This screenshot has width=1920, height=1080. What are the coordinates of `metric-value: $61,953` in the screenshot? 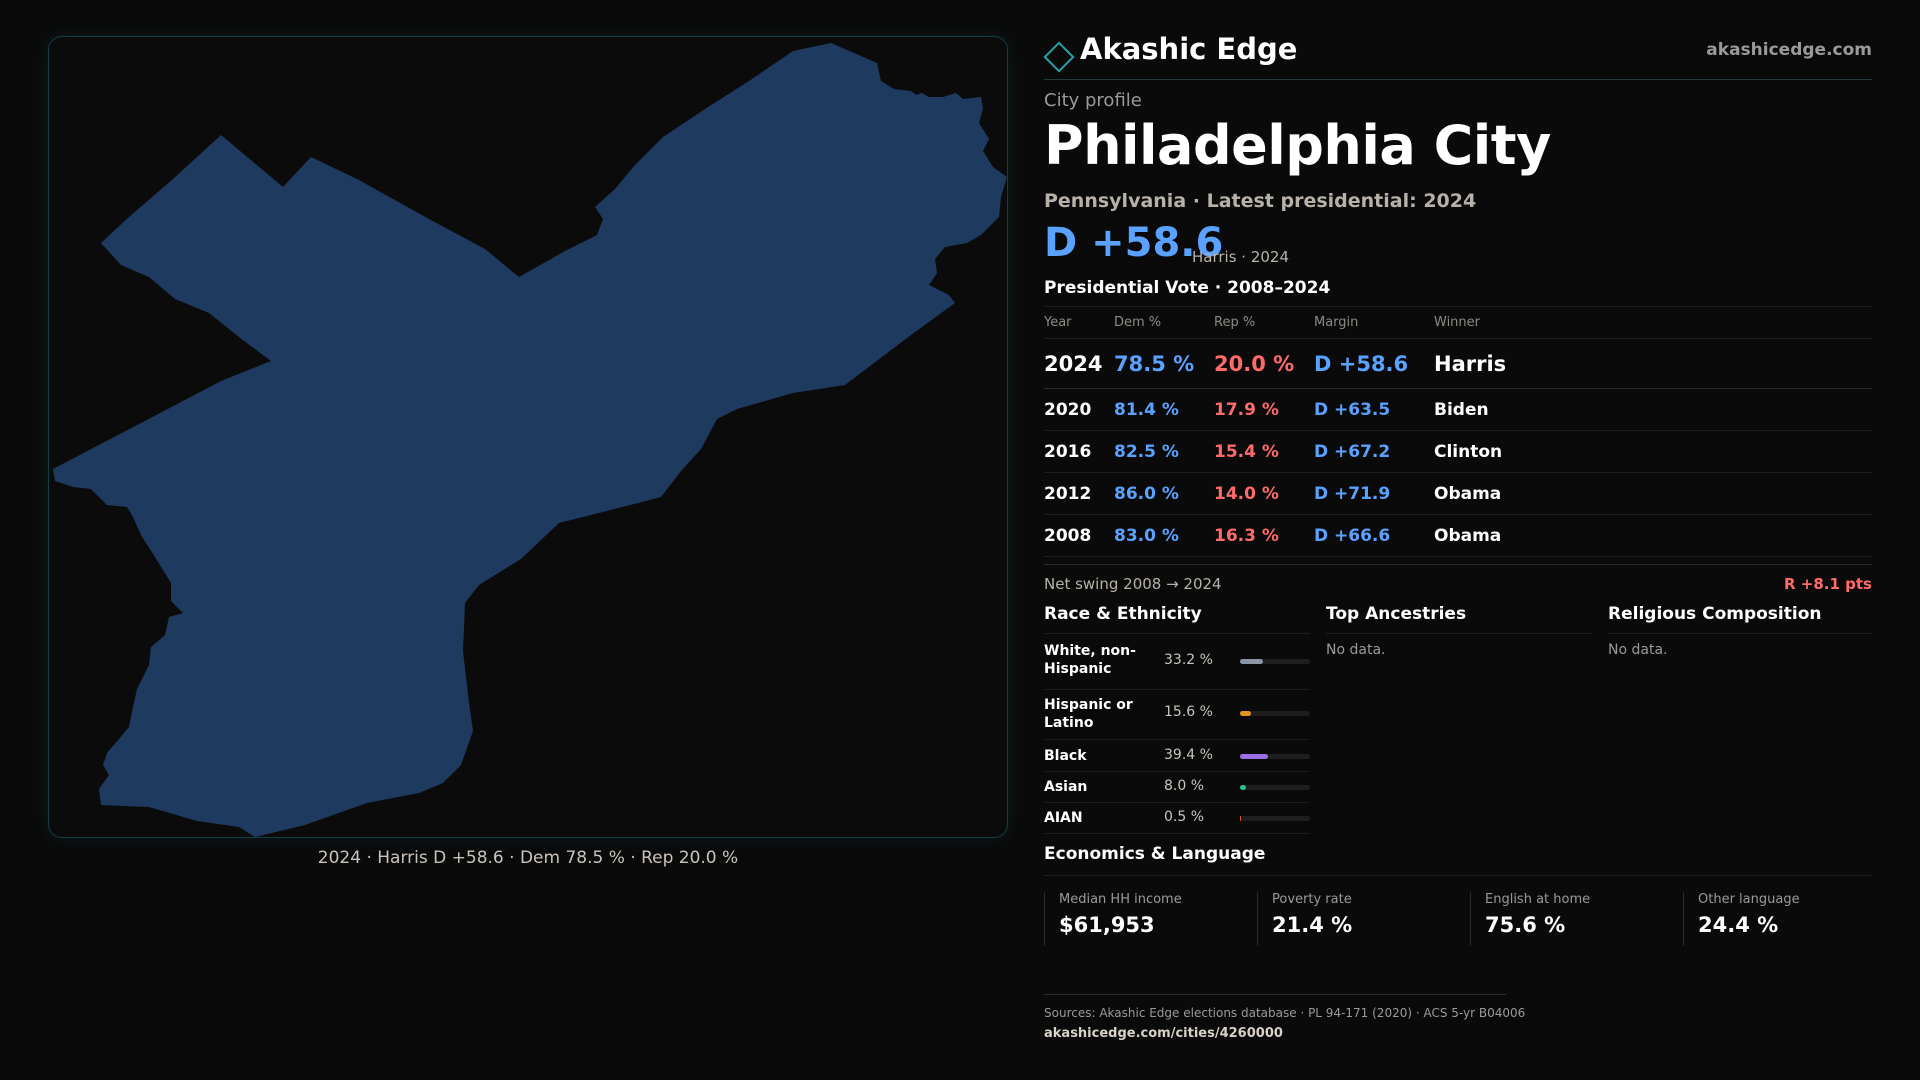 It's located at (1107, 925).